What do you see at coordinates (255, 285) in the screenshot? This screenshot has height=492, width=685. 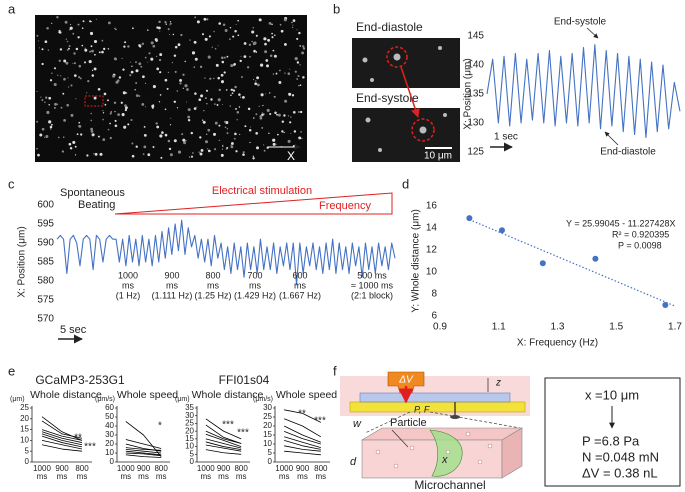 I see `interval-label: ms` at bounding box center [255, 285].